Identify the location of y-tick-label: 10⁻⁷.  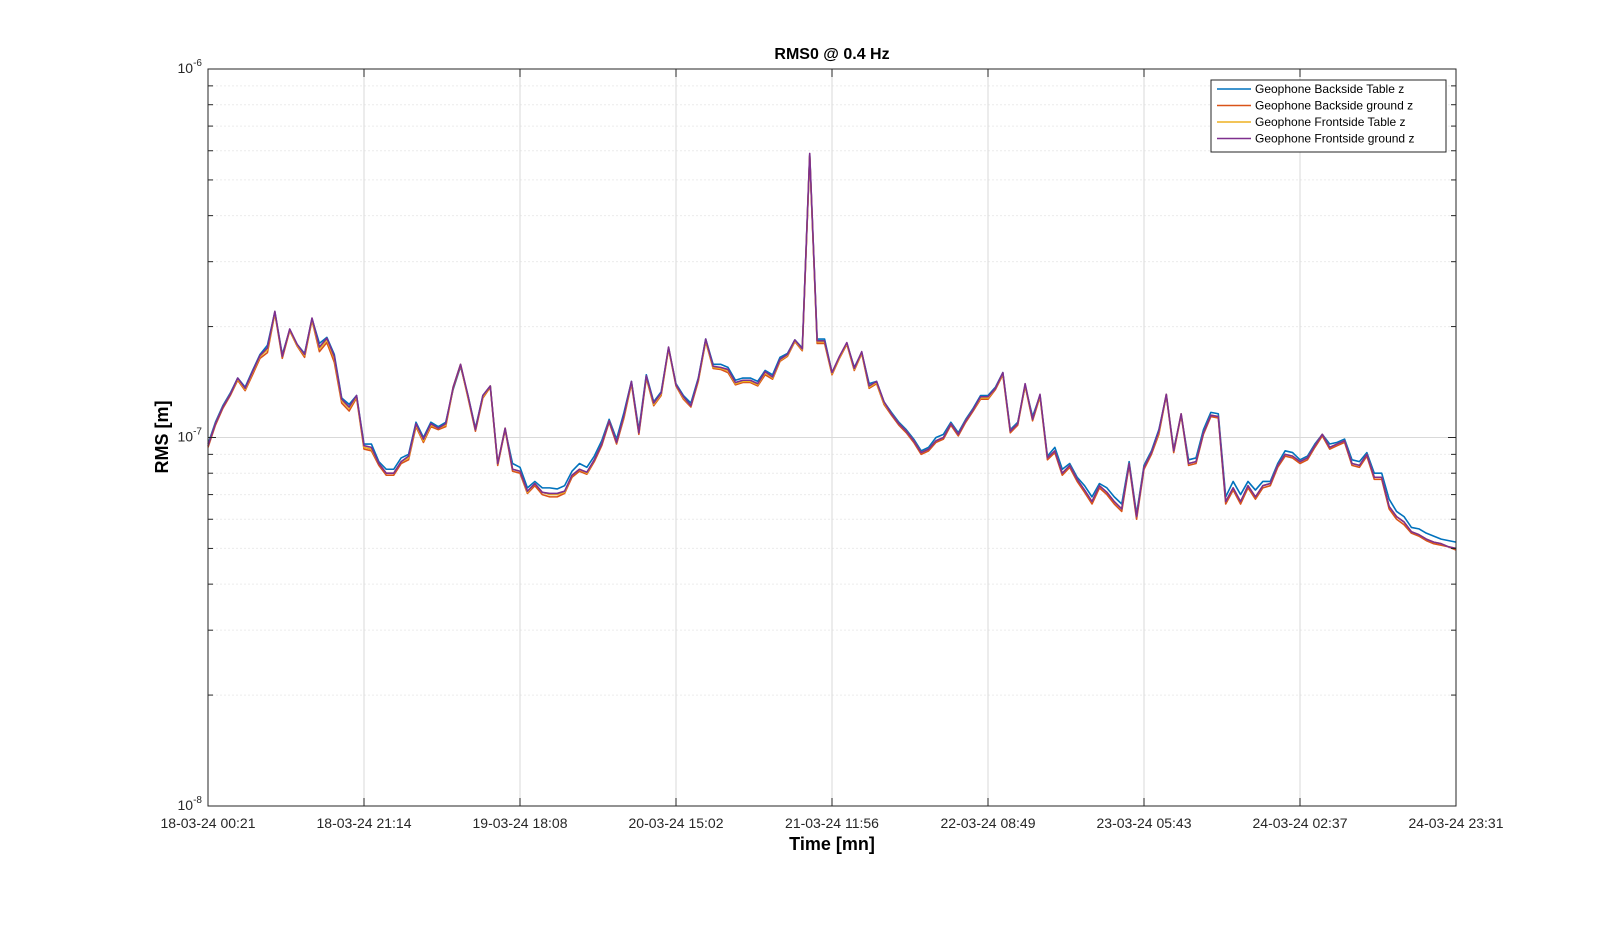
(190, 436).